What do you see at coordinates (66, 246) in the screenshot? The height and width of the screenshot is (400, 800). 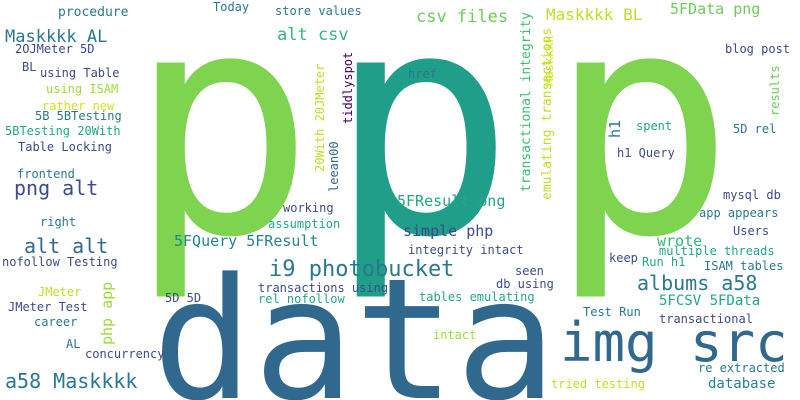 I see `word: alt alt` at bounding box center [66, 246].